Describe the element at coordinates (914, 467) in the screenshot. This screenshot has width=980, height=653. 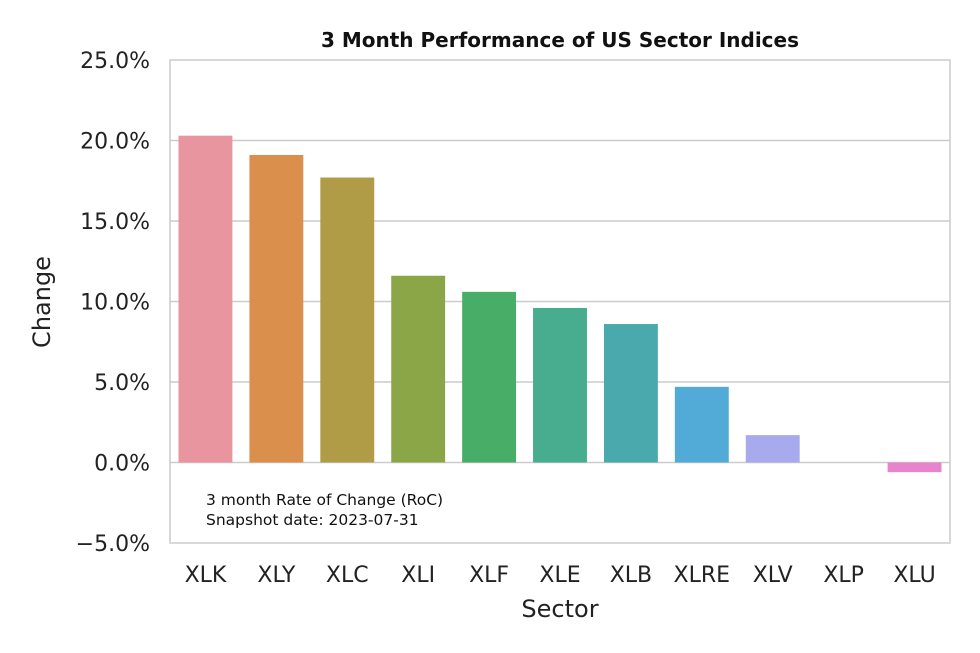
I see `bar-xlu` at that location.